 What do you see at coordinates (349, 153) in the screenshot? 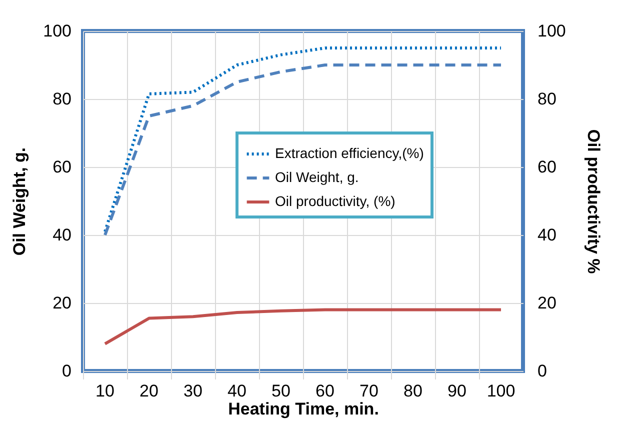
I see `legend-label: Extraction efficiency,(%)` at bounding box center [349, 153].